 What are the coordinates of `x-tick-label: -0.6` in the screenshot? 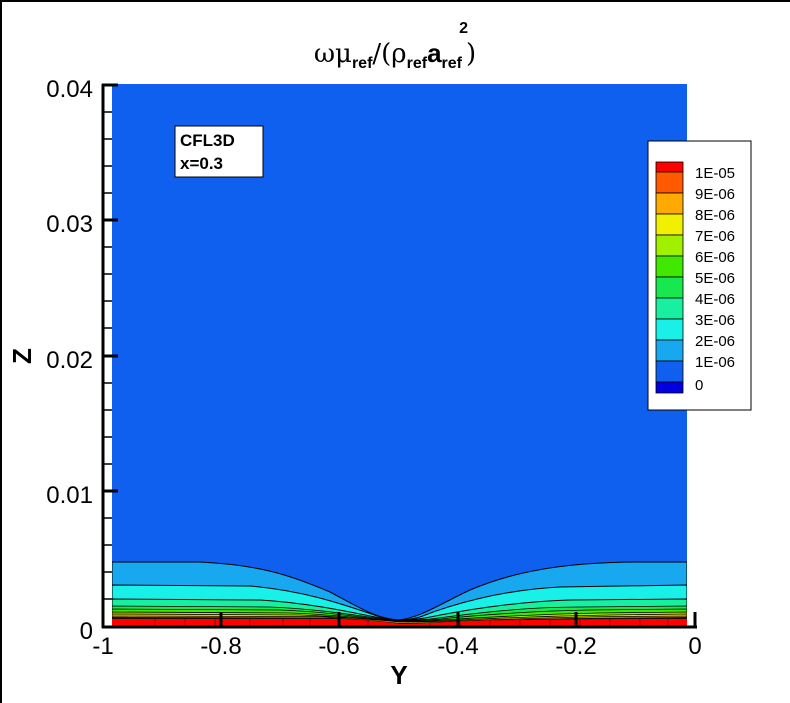 It's located at (338, 646).